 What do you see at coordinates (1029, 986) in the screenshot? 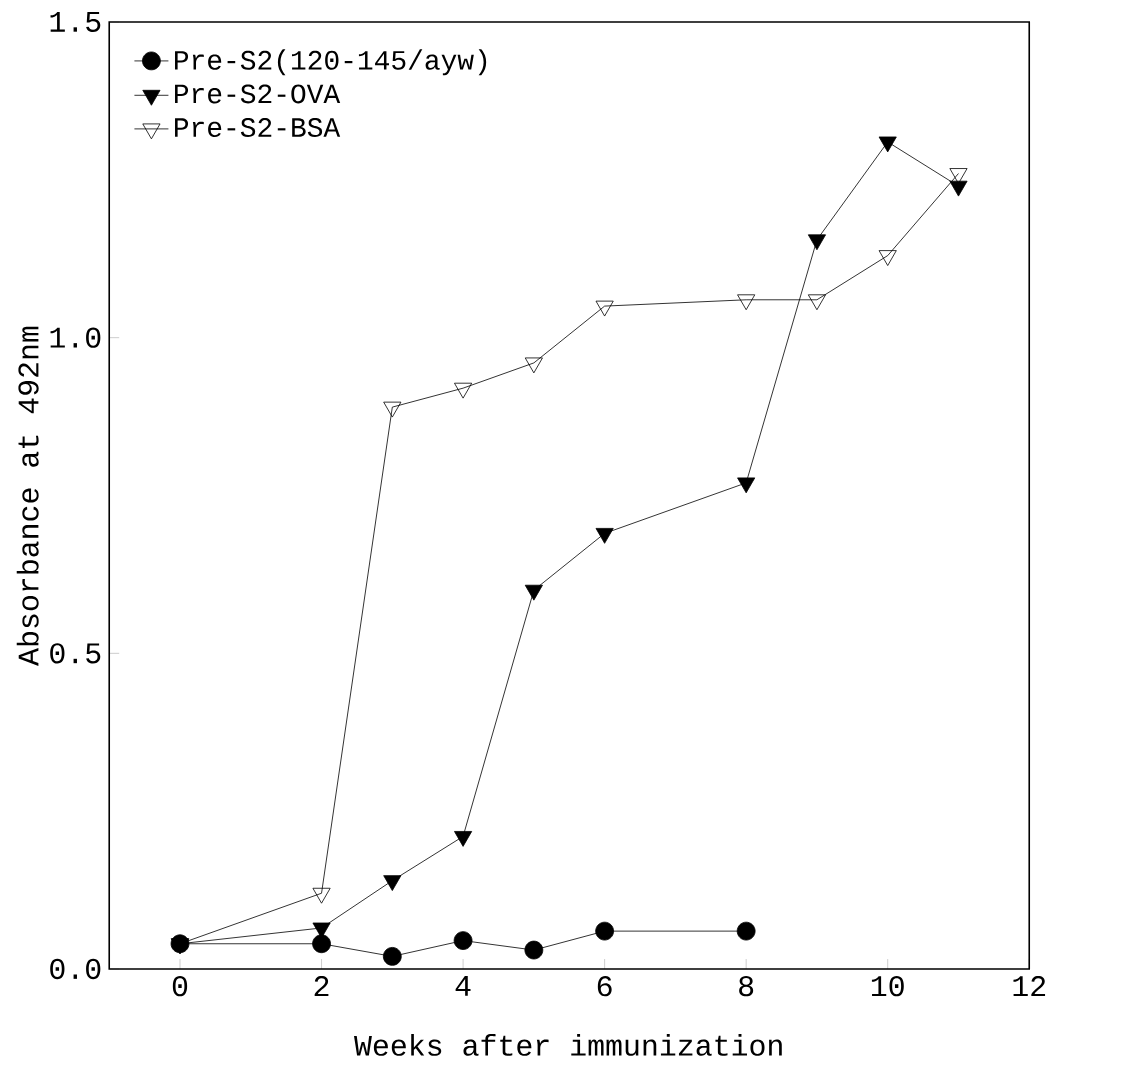
I see `x-tick-label: 12` at bounding box center [1029, 986].